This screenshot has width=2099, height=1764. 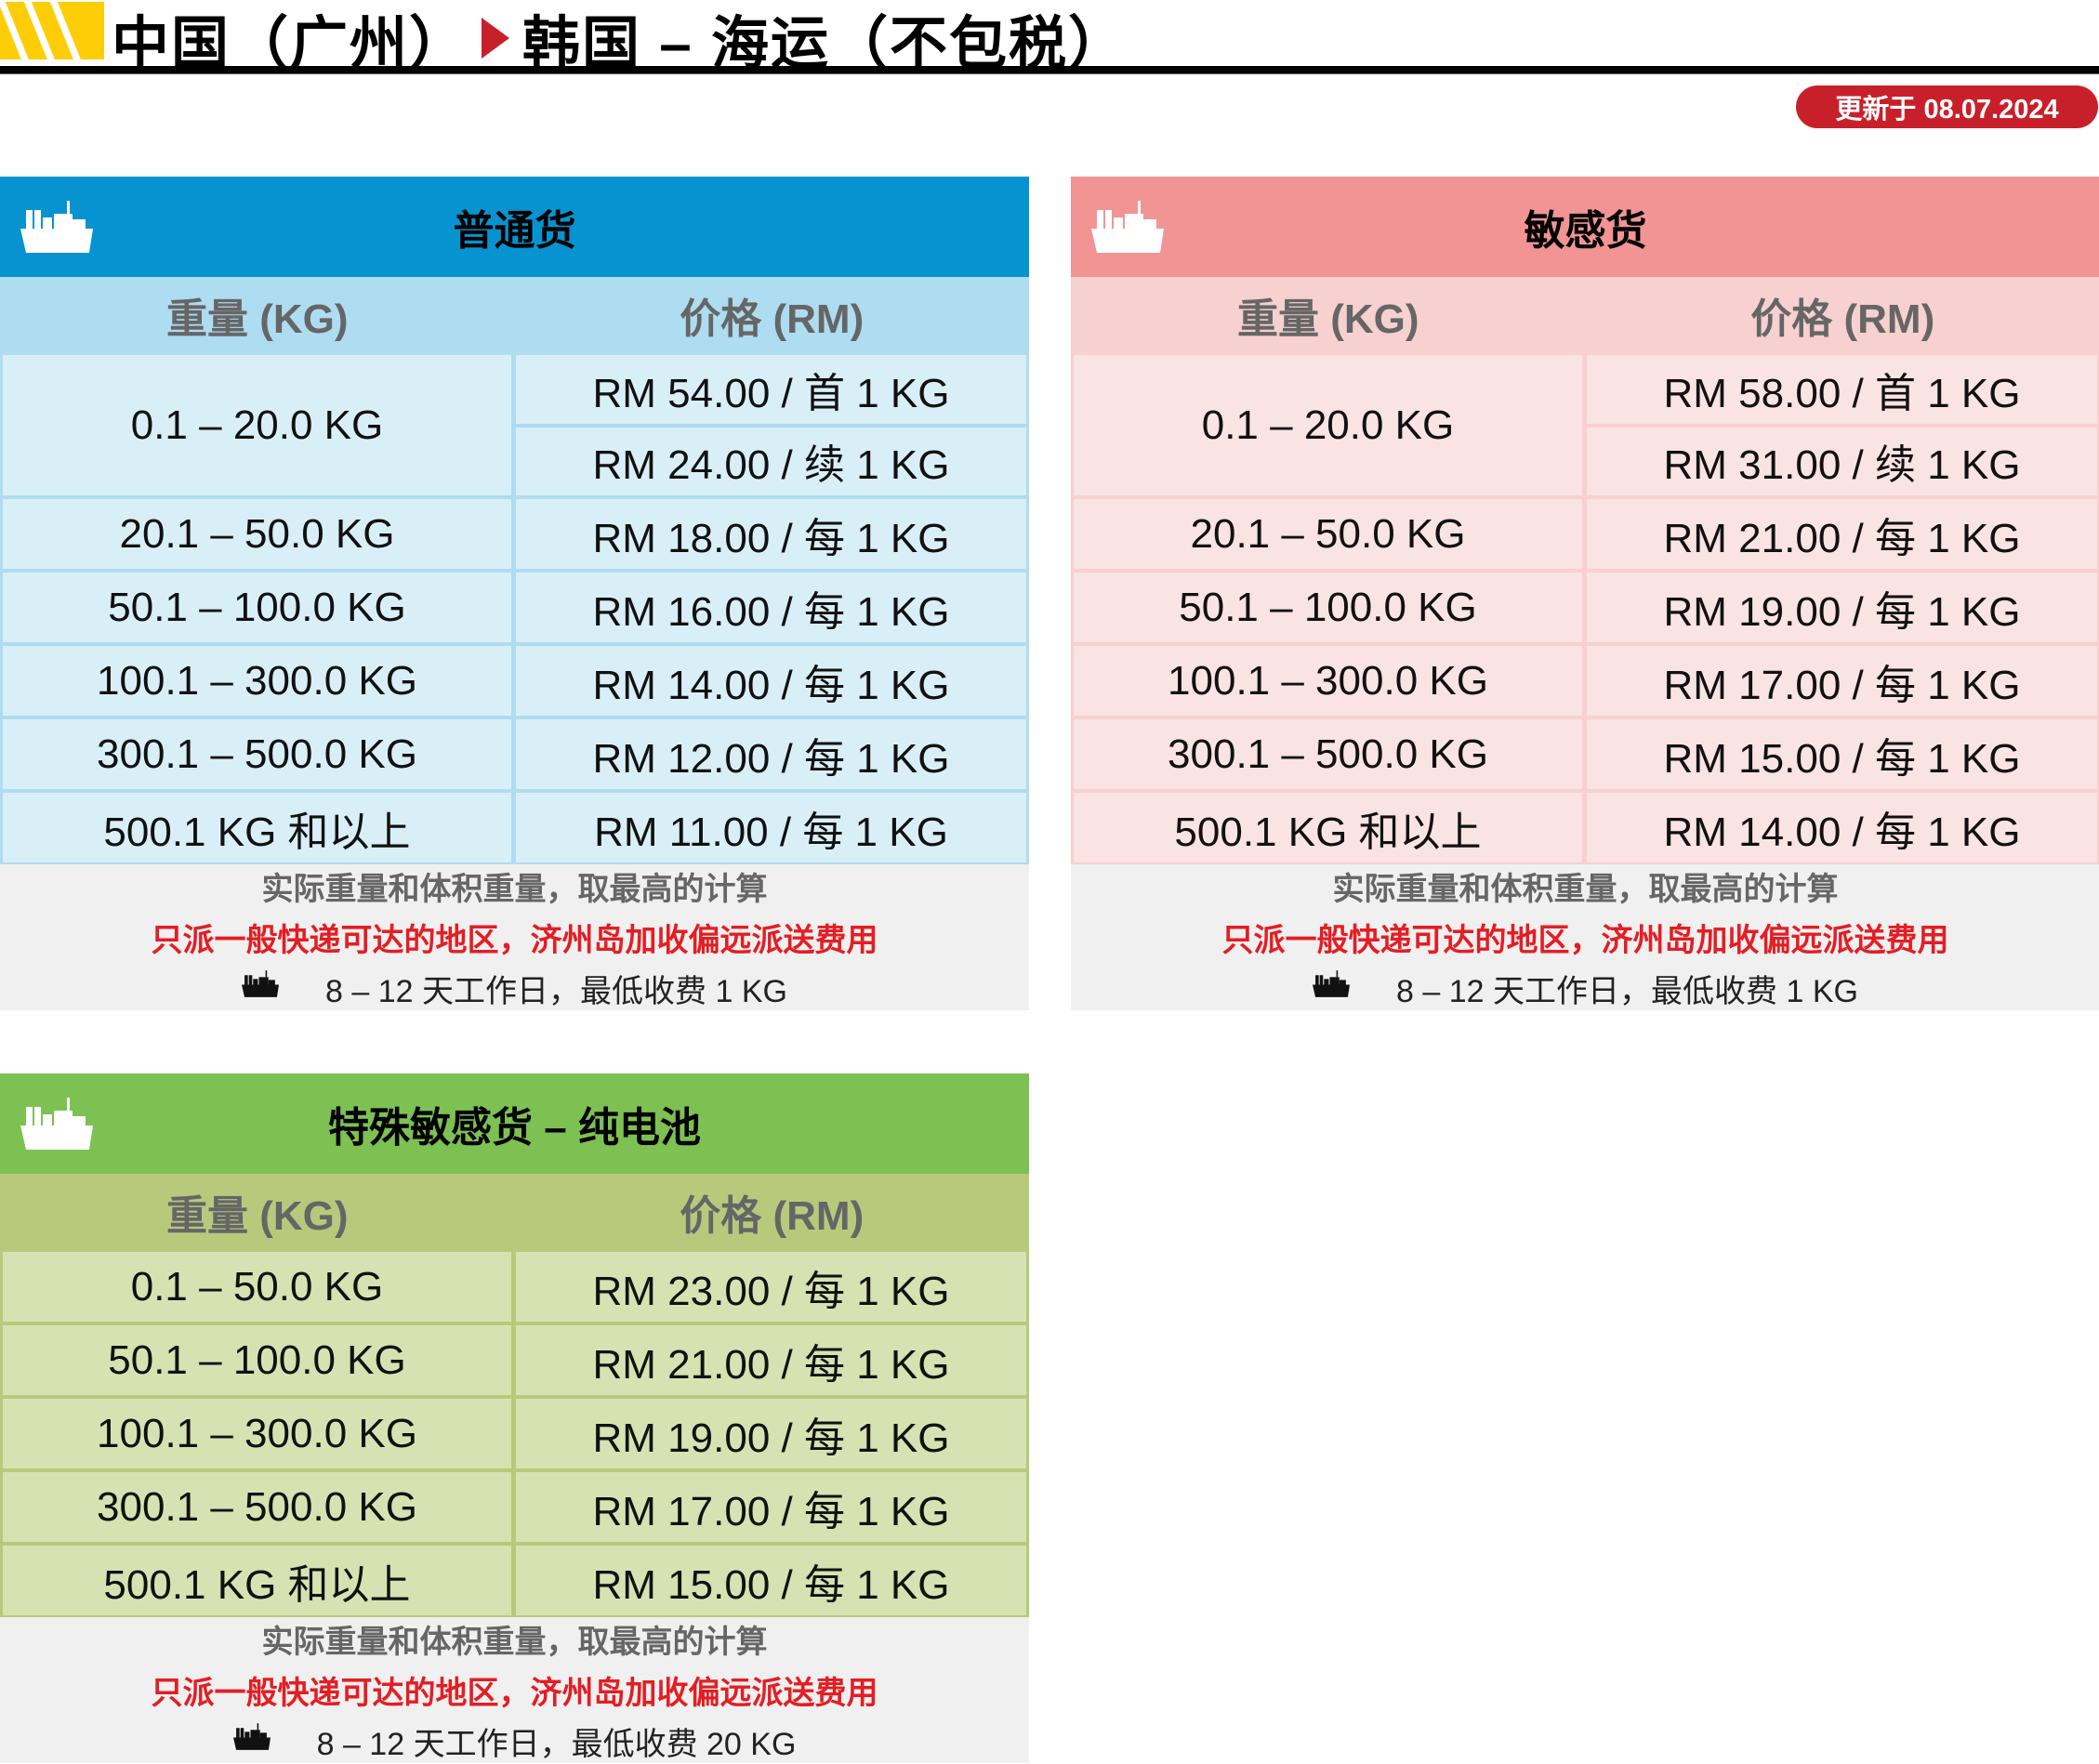 I want to click on panel-title: 普通货, so click(x=515, y=231).